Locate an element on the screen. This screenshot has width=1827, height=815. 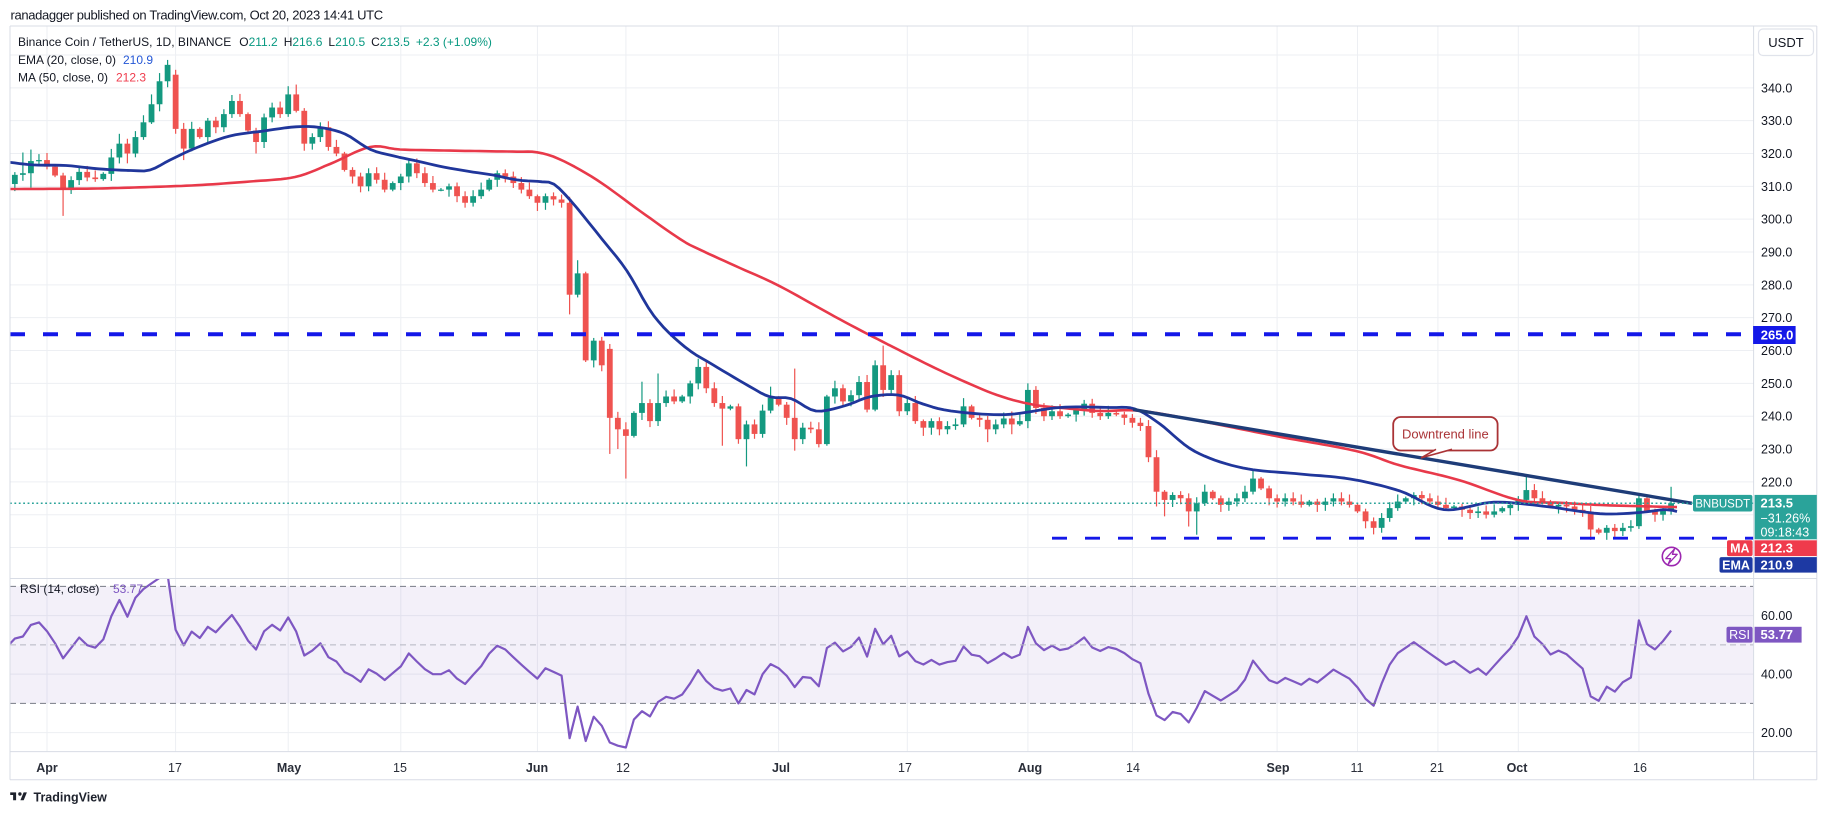
svg-text: TradingView is located at coordinates (71, 798).